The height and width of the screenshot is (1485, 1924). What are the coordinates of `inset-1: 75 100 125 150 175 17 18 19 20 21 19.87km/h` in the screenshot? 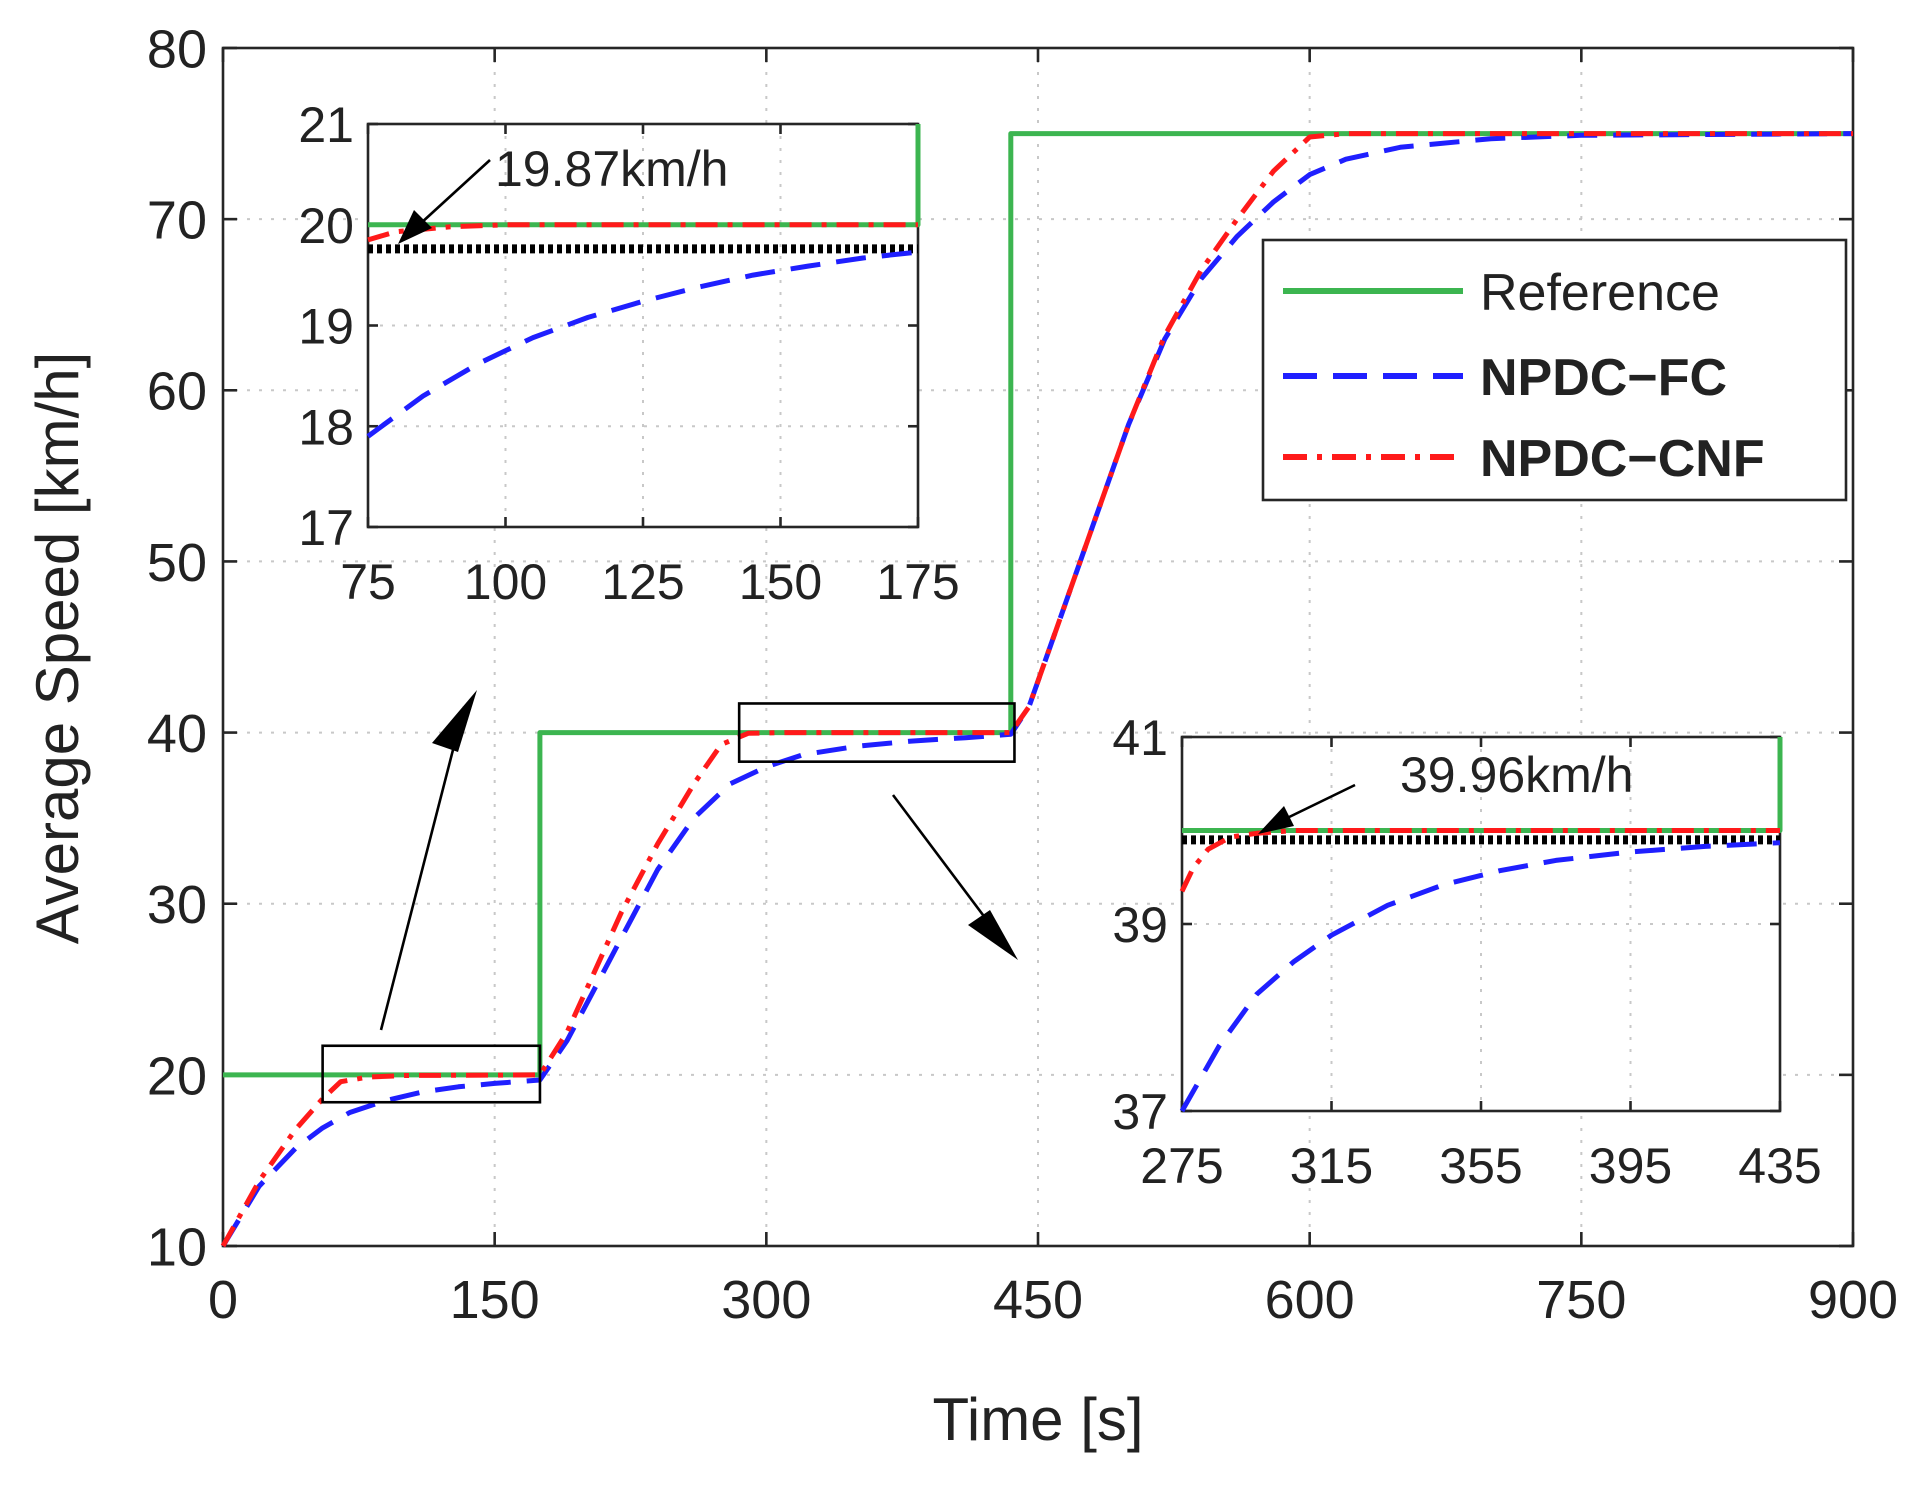 It's located at (628, 353).